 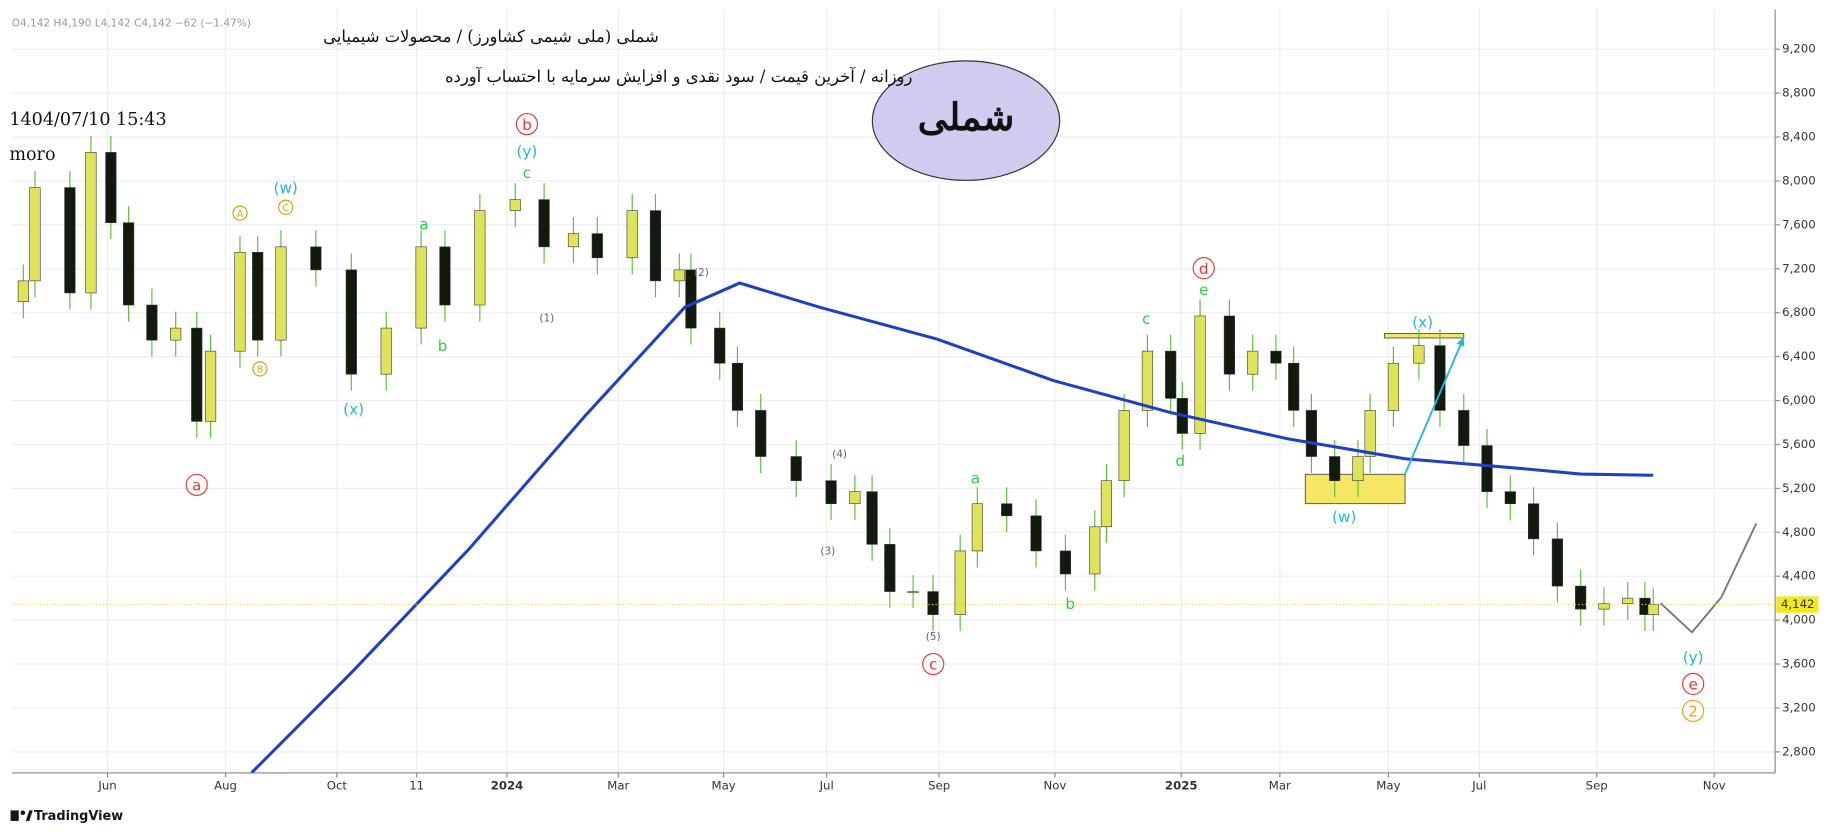 What do you see at coordinates (87, 120) in the screenshot?
I see `timestamp: 1404/07/10 15:43` at bounding box center [87, 120].